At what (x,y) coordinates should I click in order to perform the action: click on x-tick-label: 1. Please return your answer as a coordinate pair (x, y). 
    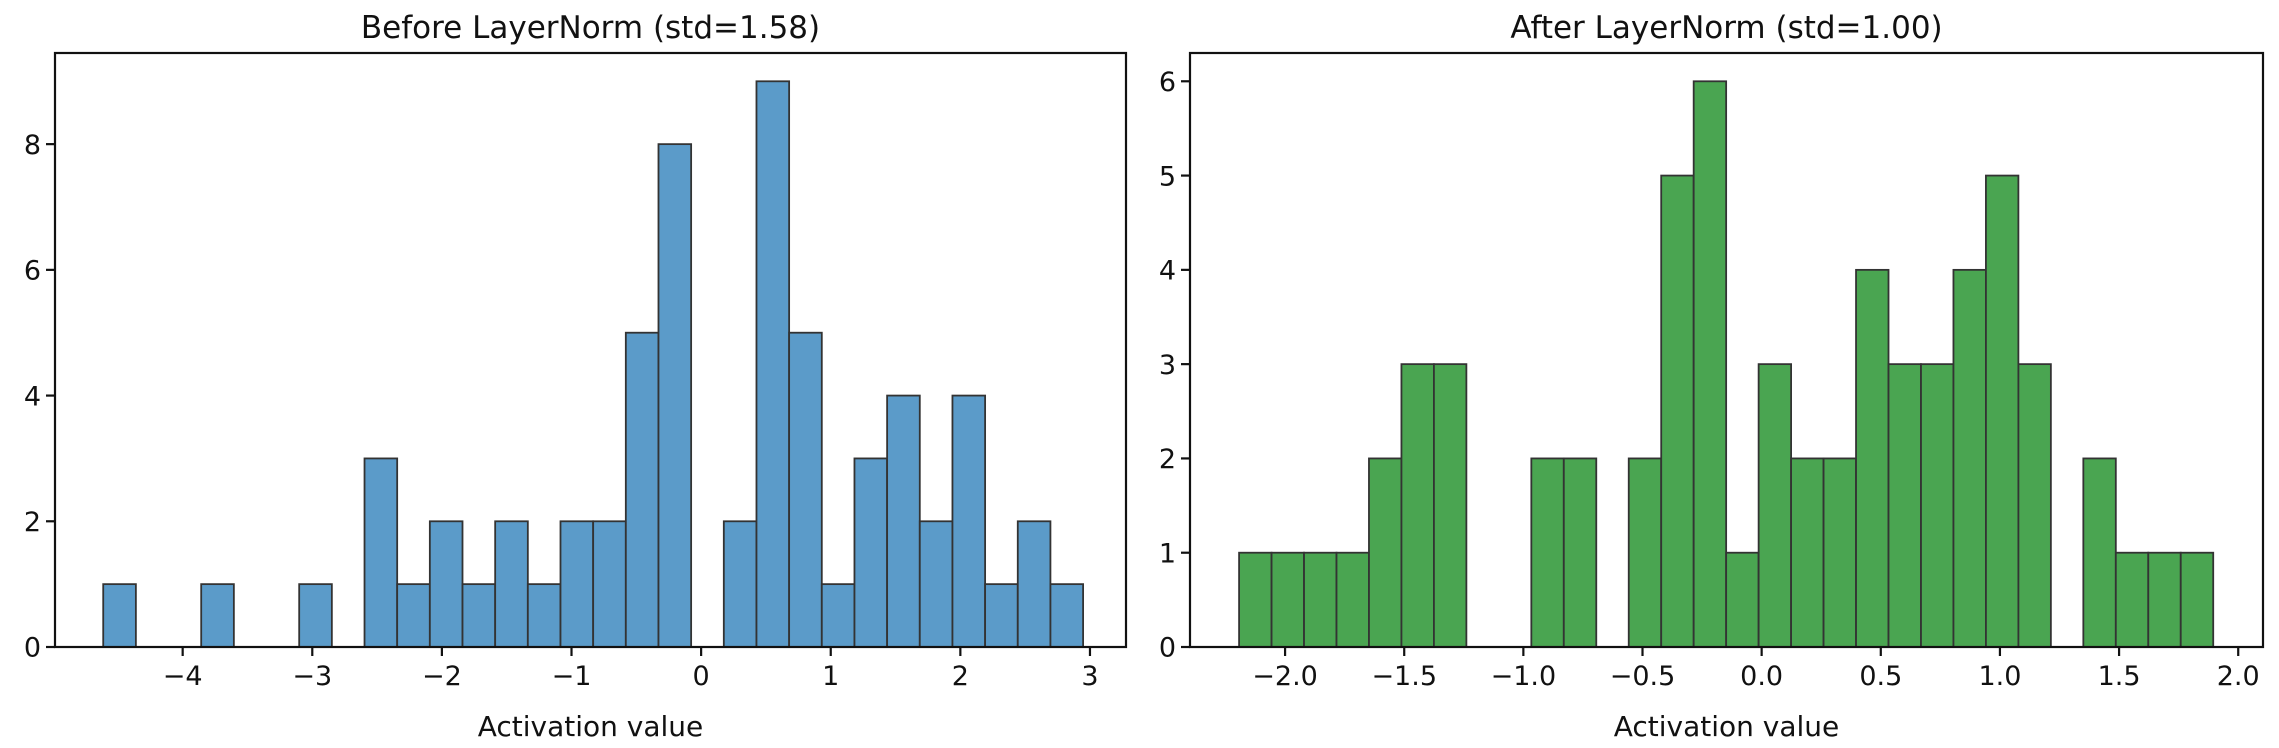
    Looking at the image, I should click on (830, 676).